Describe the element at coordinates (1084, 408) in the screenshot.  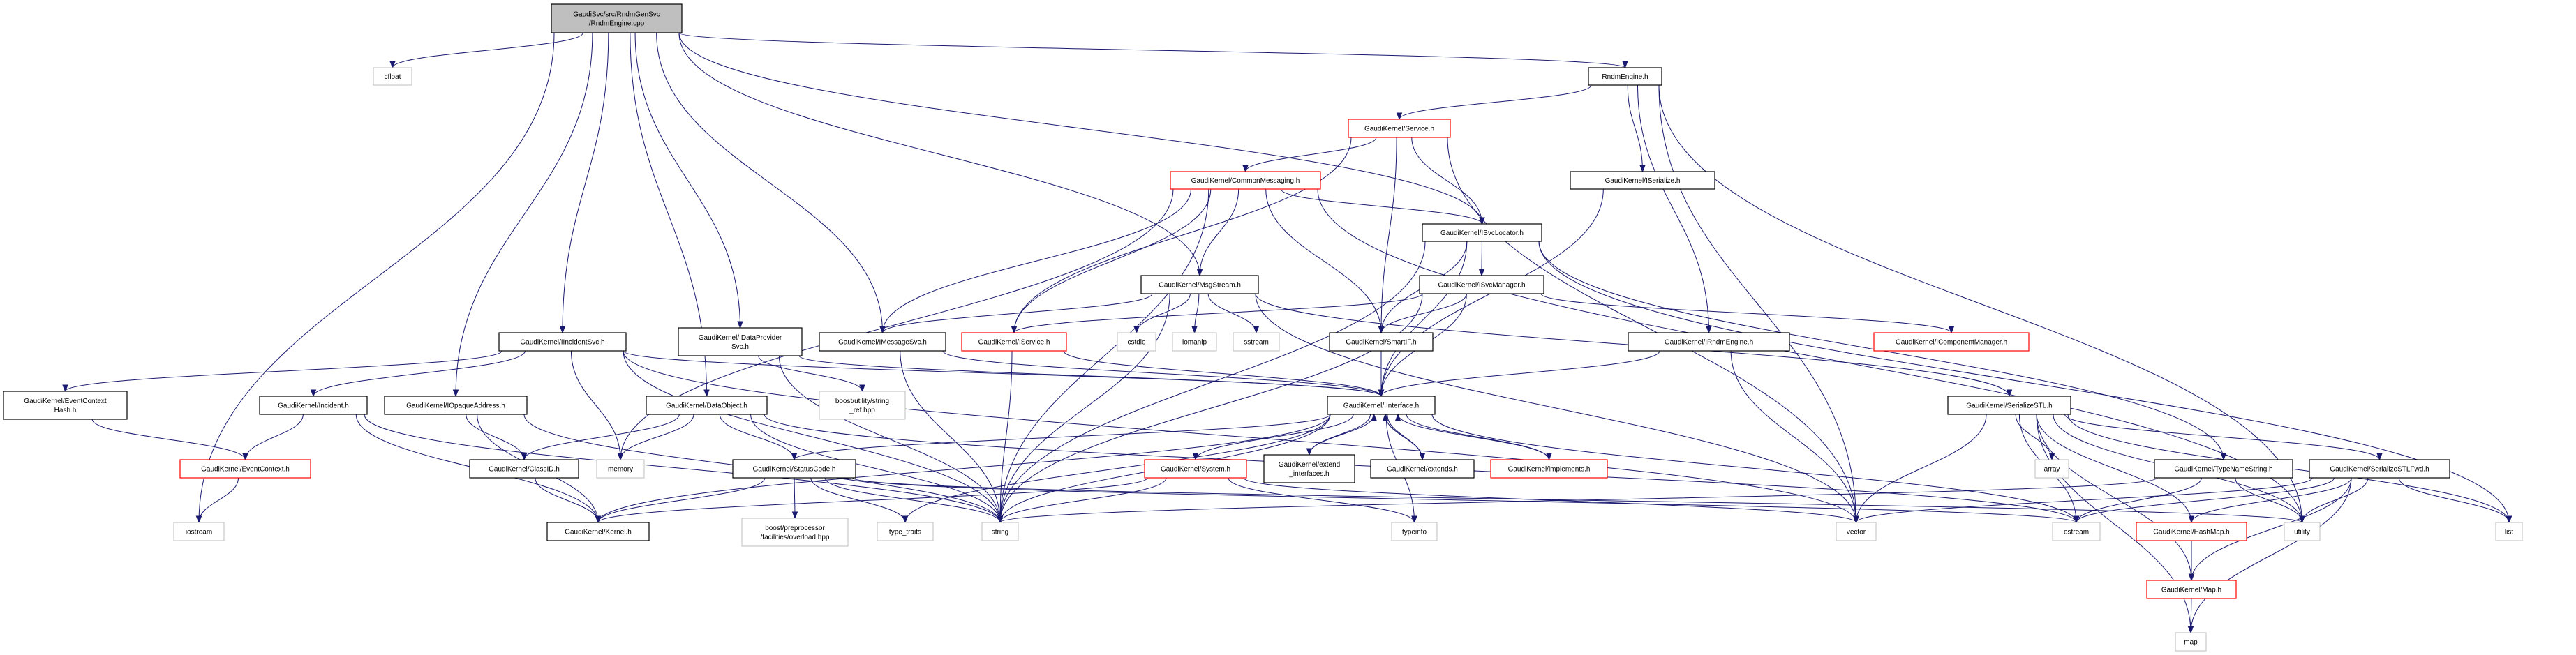
I see `edge-msgstream-to-string` at that location.